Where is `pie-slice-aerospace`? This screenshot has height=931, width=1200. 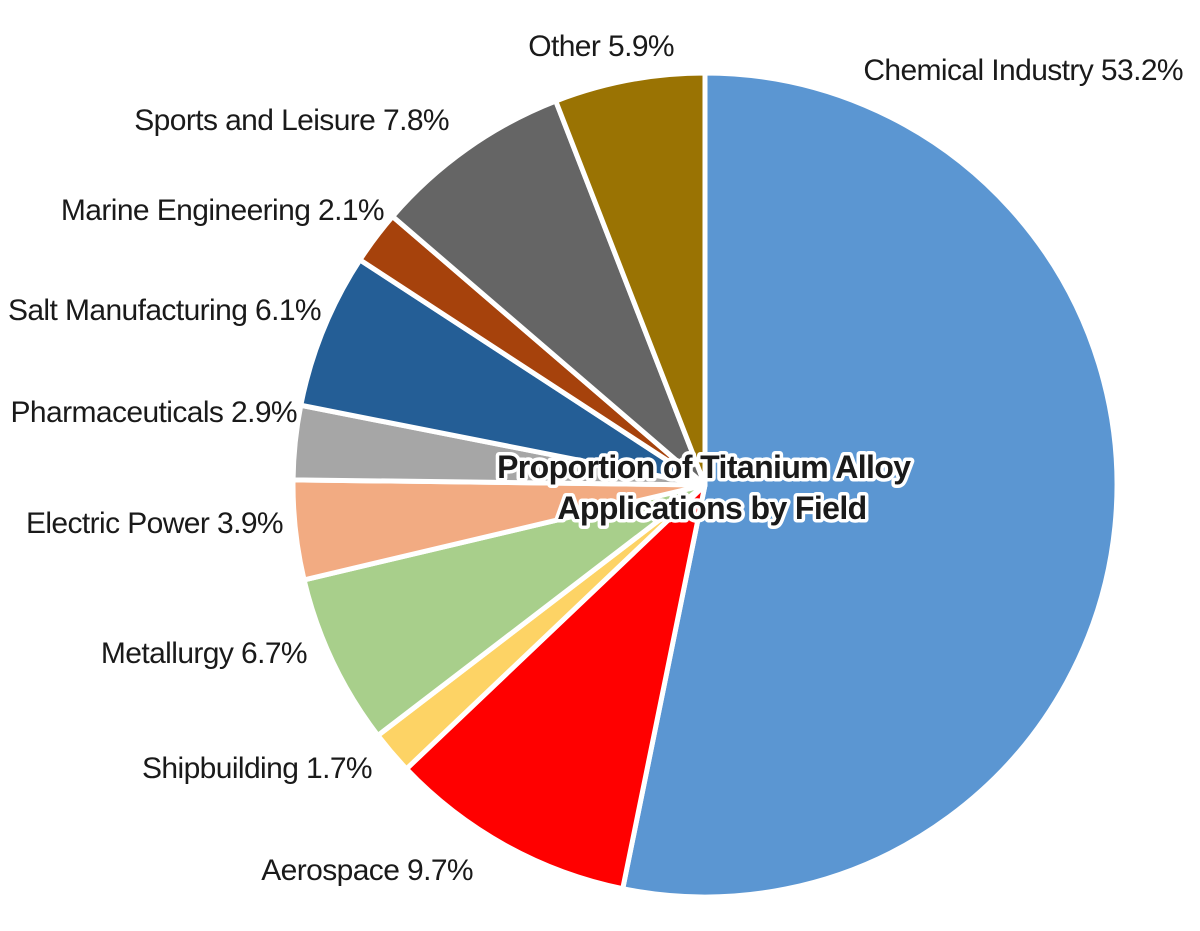
pie-slice-aerospace is located at coordinates (555, 687).